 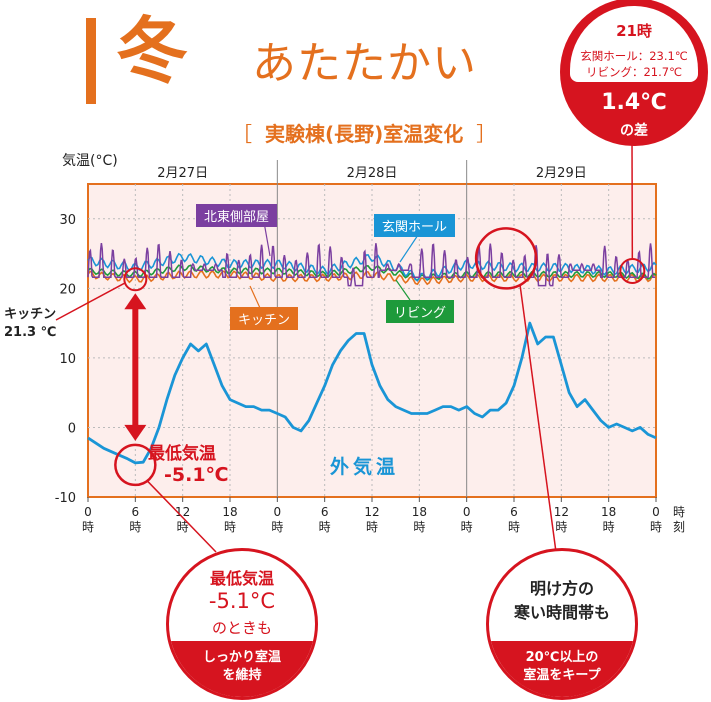 I want to click on note-right-line1: 明け方の, so click(x=561, y=588).